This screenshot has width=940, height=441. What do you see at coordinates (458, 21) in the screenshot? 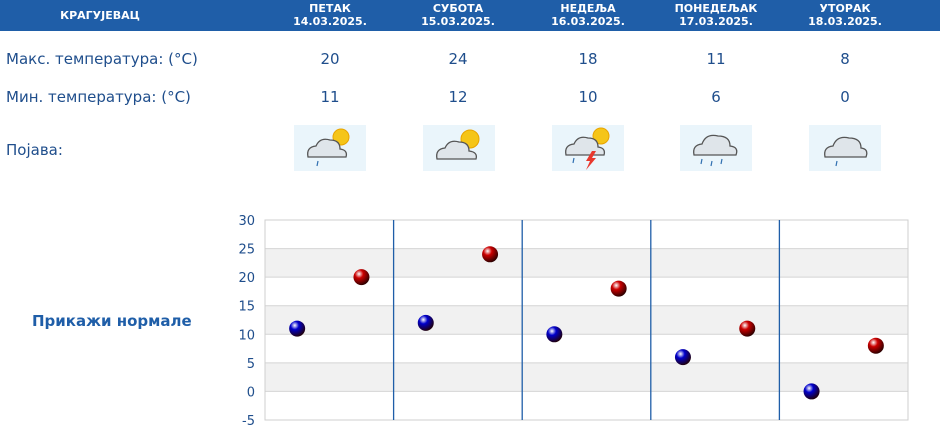
I see `day-date: 15.03.2025.` at bounding box center [458, 21].